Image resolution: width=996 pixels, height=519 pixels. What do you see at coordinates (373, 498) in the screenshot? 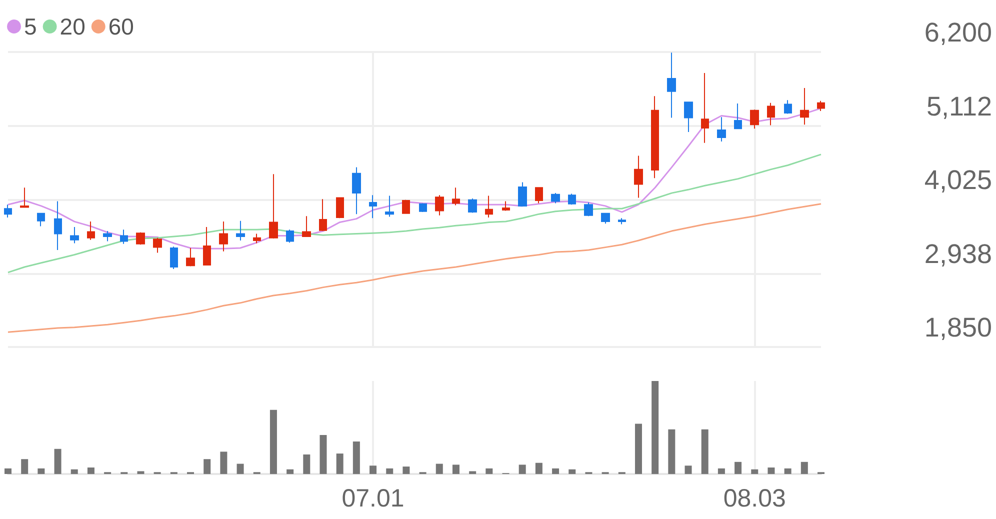
I see `x-tick-label: 07.01` at bounding box center [373, 498].